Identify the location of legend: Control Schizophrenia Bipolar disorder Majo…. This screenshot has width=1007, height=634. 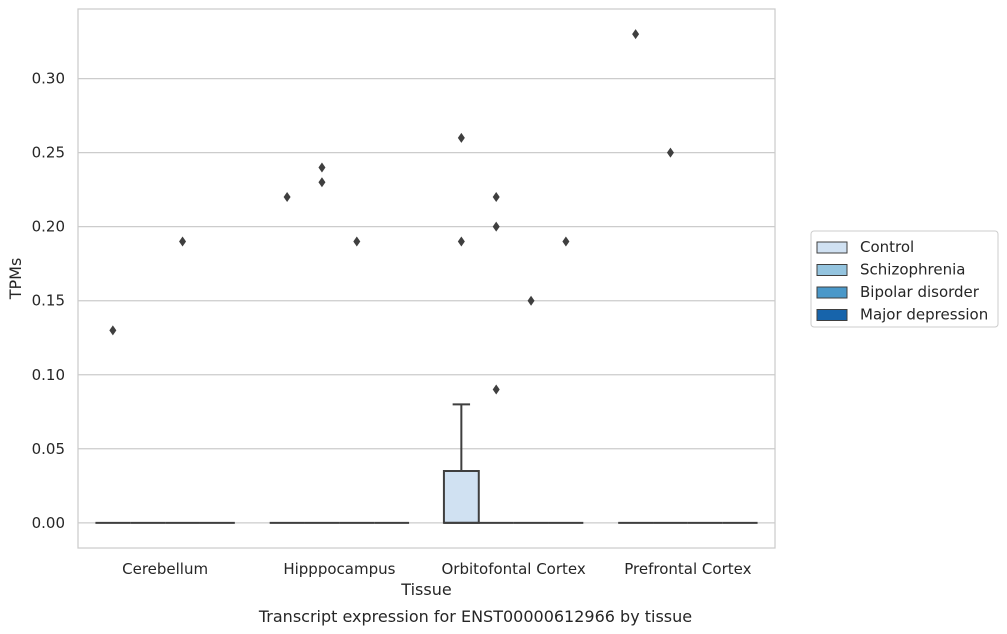
(904, 279).